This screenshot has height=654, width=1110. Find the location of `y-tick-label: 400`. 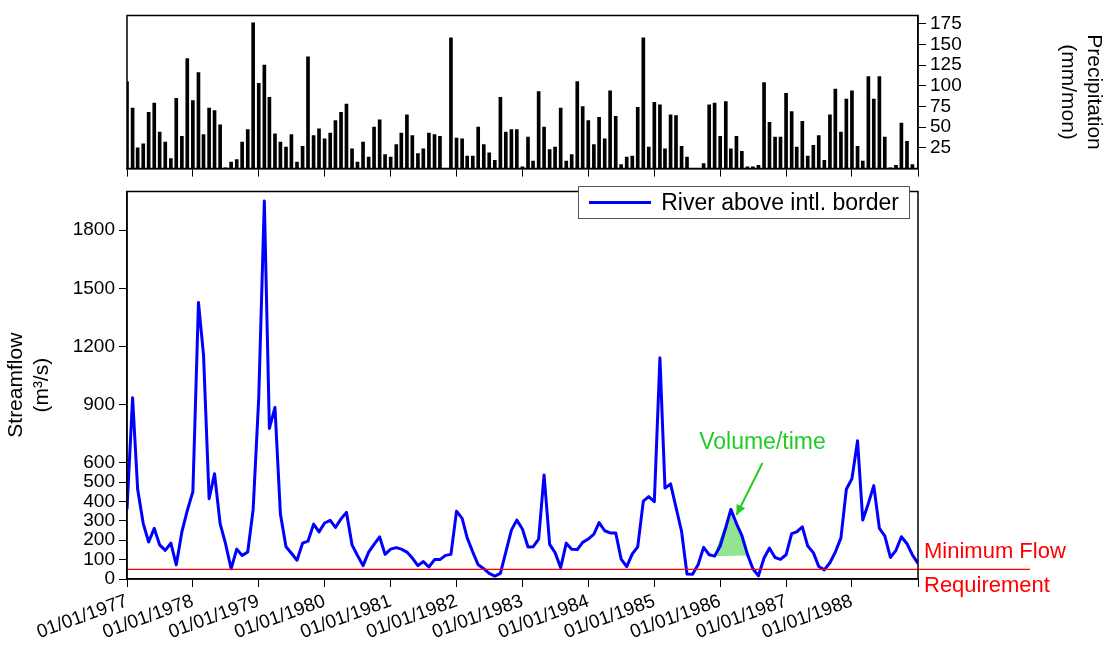

y-tick-label: 400 is located at coordinates (99, 500).